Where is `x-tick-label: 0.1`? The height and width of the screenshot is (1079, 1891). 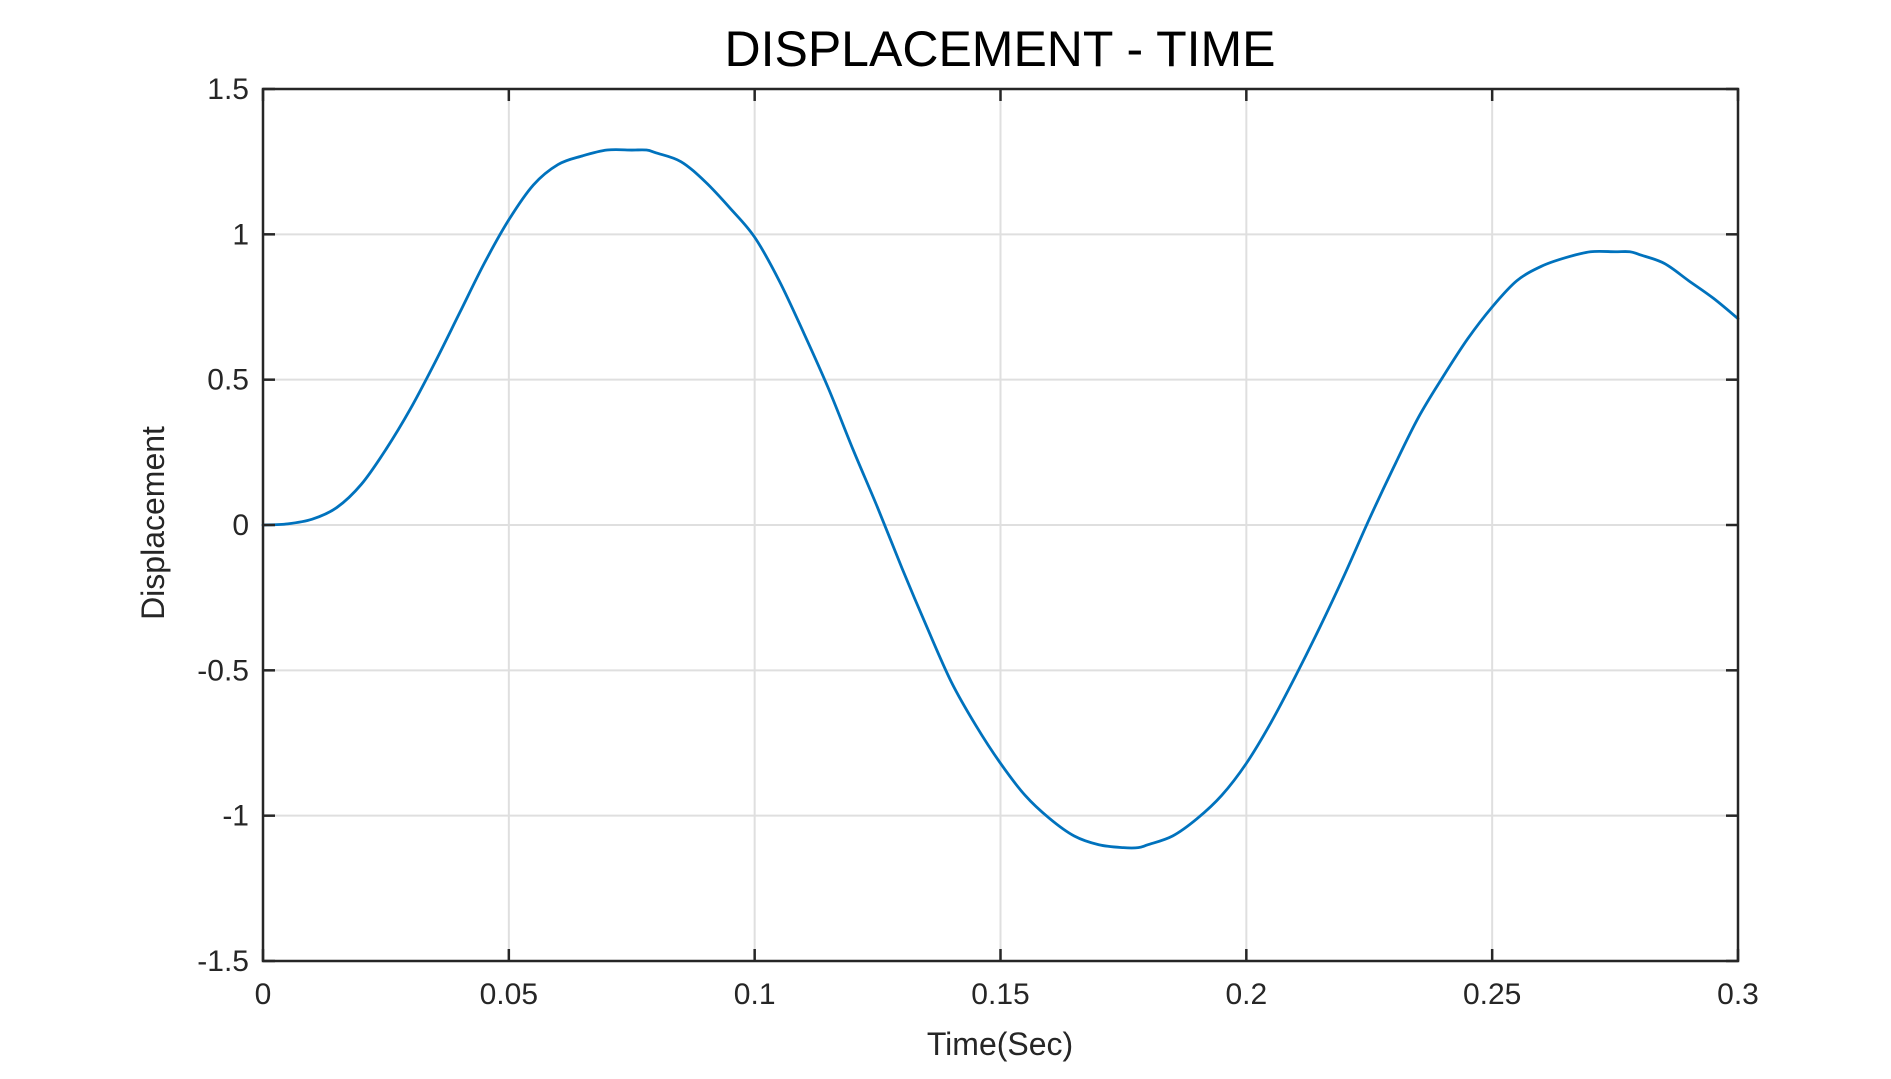
x-tick-label: 0.1 is located at coordinates (755, 994).